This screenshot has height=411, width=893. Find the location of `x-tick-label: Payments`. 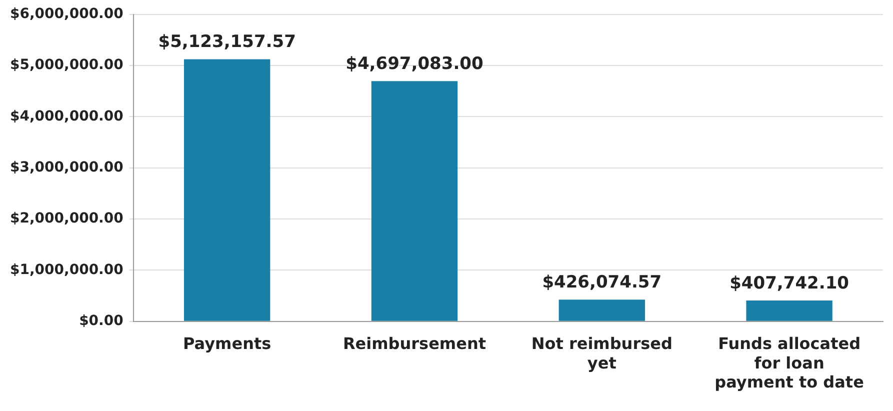

x-tick-label: Payments is located at coordinates (227, 344).